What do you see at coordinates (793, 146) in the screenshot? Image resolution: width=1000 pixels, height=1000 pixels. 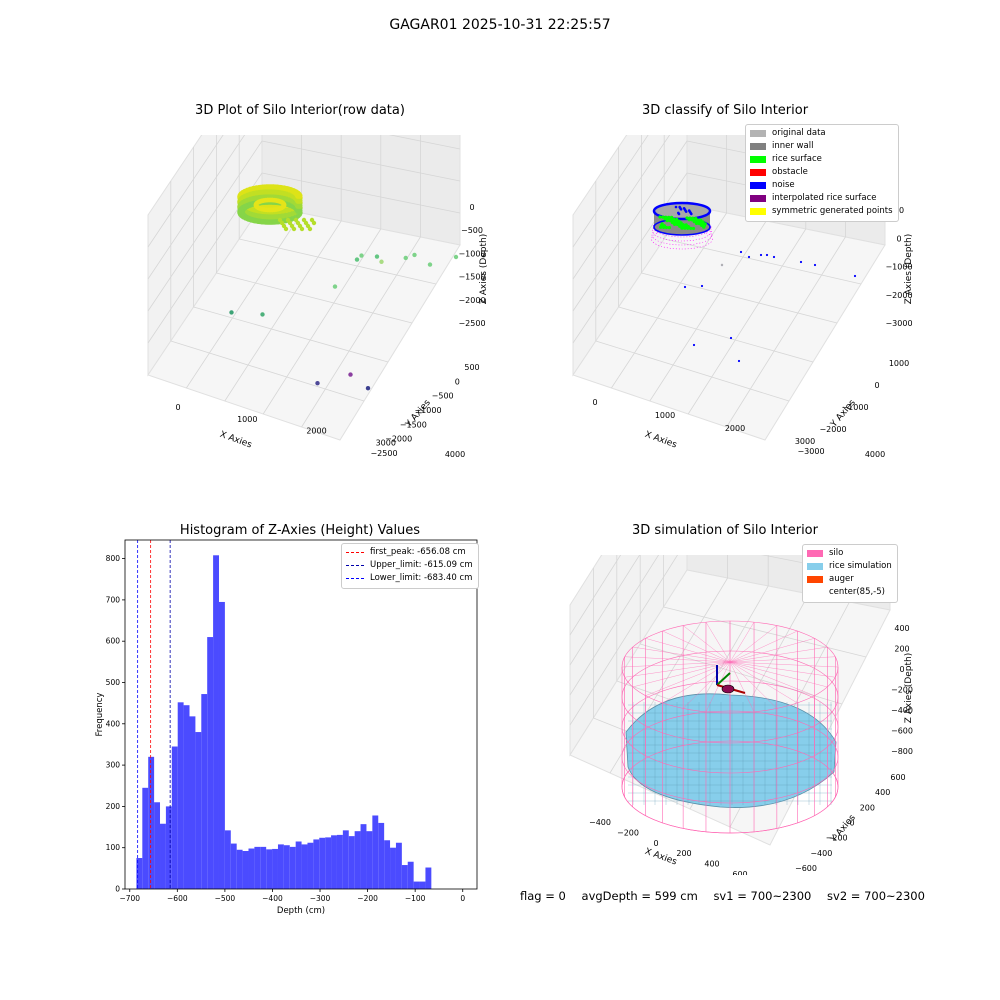 I see `legend-label: inner wall` at bounding box center [793, 146].